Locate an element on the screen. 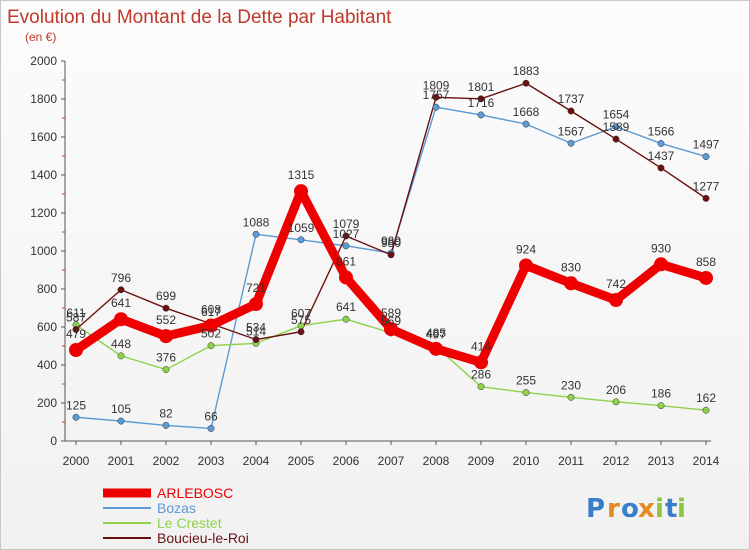  series-1-data-label: 1088 is located at coordinates (256, 222).